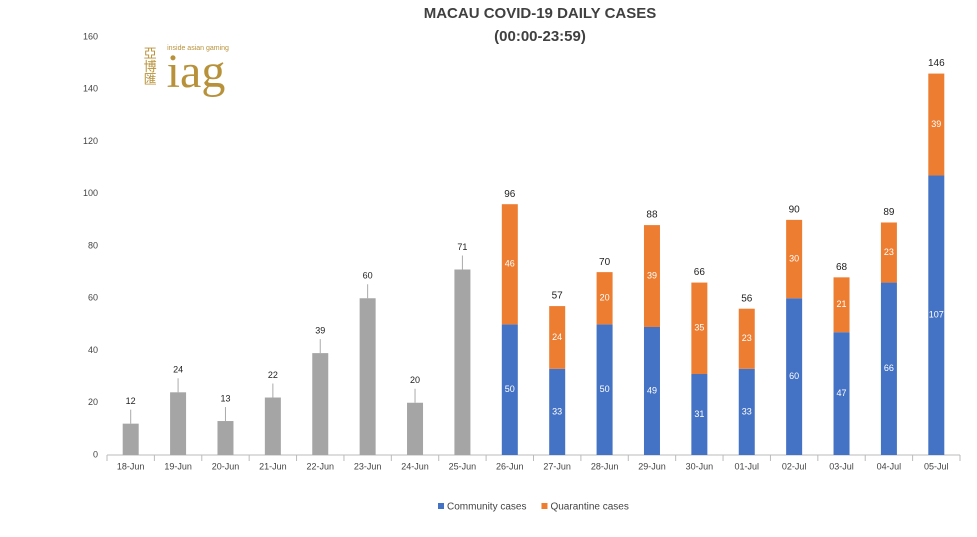 This screenshot has height=537, width=977. What do you see at coordinates (131, 401) in the screenshot?
I see `data-label: 12` at bounding box center [131, 401].